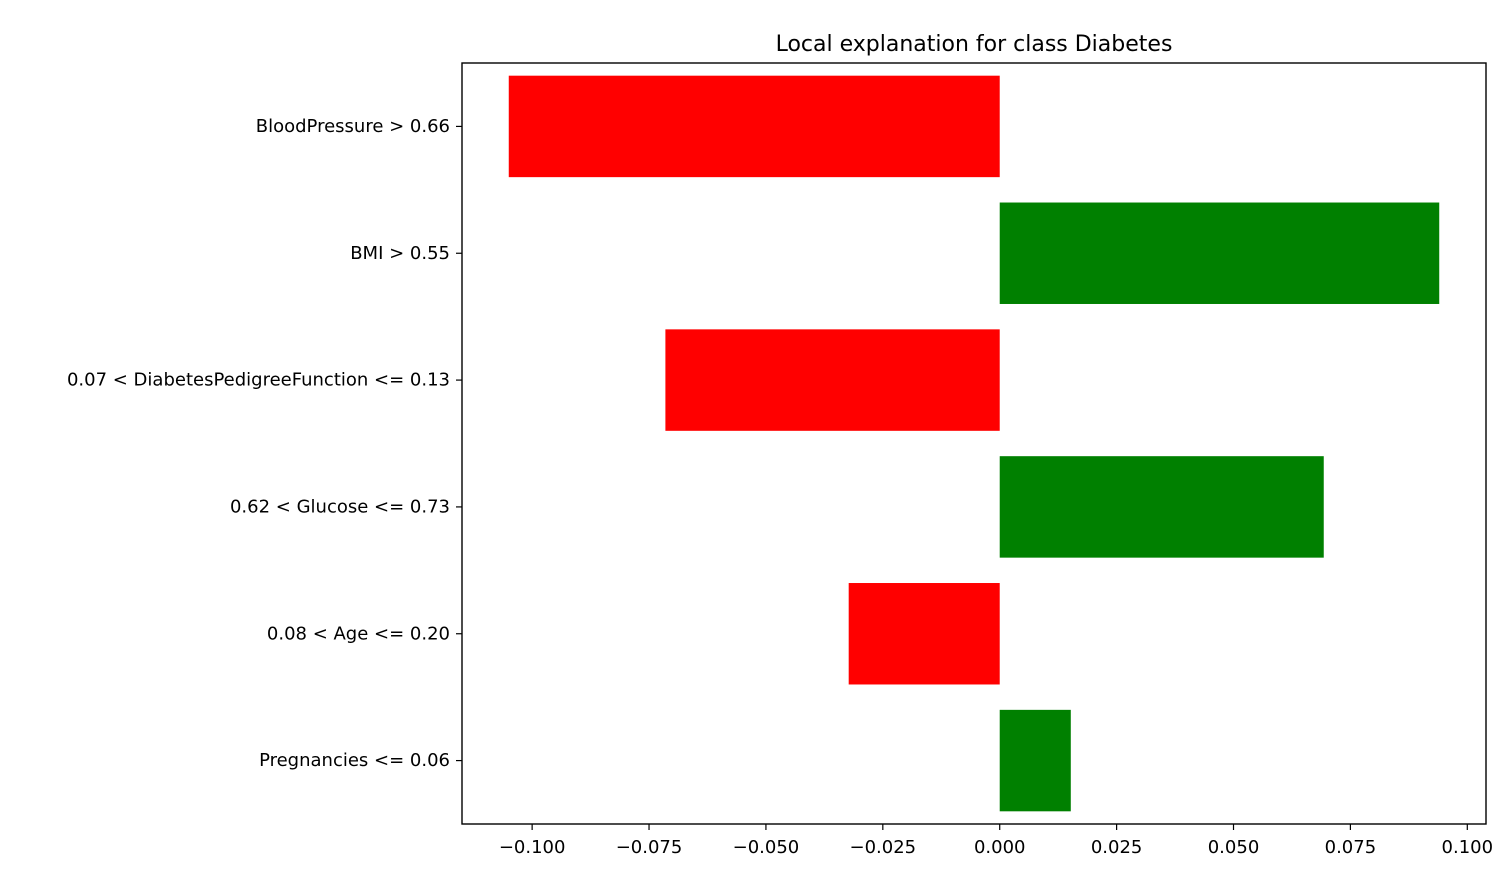  What do you see at coordinates (400, 253) in the screenshot?
I see `y-tick-label: BMI > 0.55` at bounding box center [400, 253].